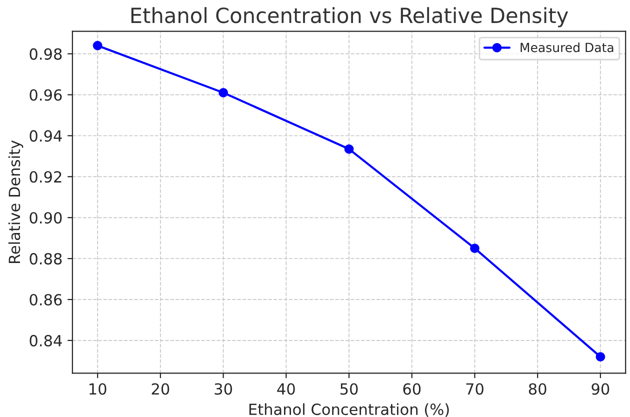 The image size is (630, 417). I want to click on y-tick-label: 0.88, so click(46, 259).